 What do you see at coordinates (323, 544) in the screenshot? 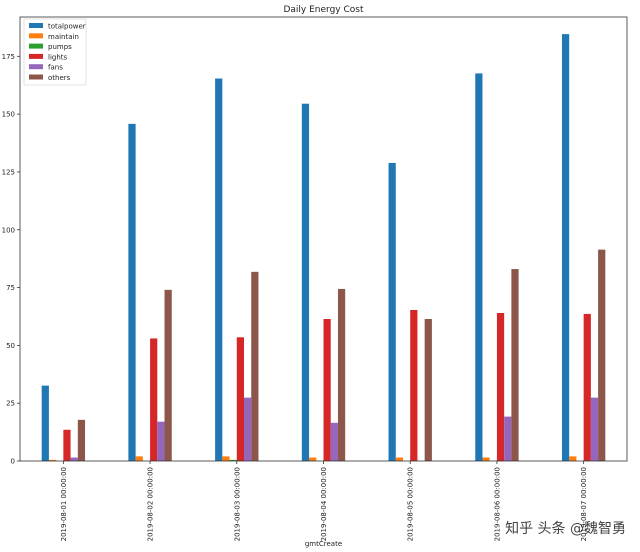
I see `x-axis-label: gmtCreate` at bounding box center [323, 544].